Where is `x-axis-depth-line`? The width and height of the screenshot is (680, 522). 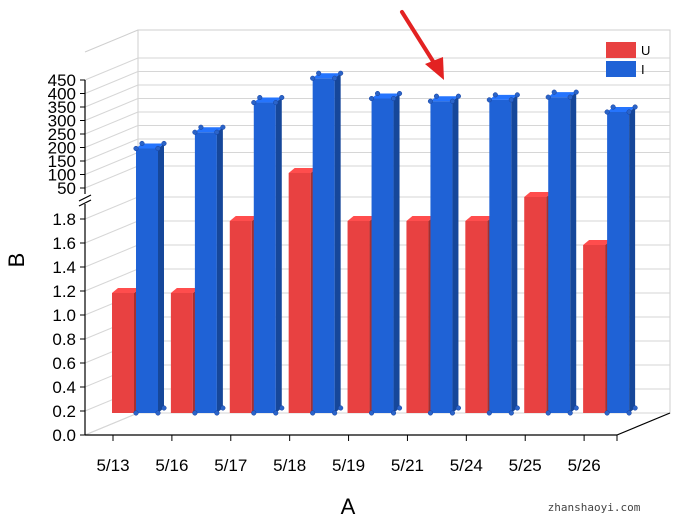 x-axis-depth-line is located at coordinates (643, 424).